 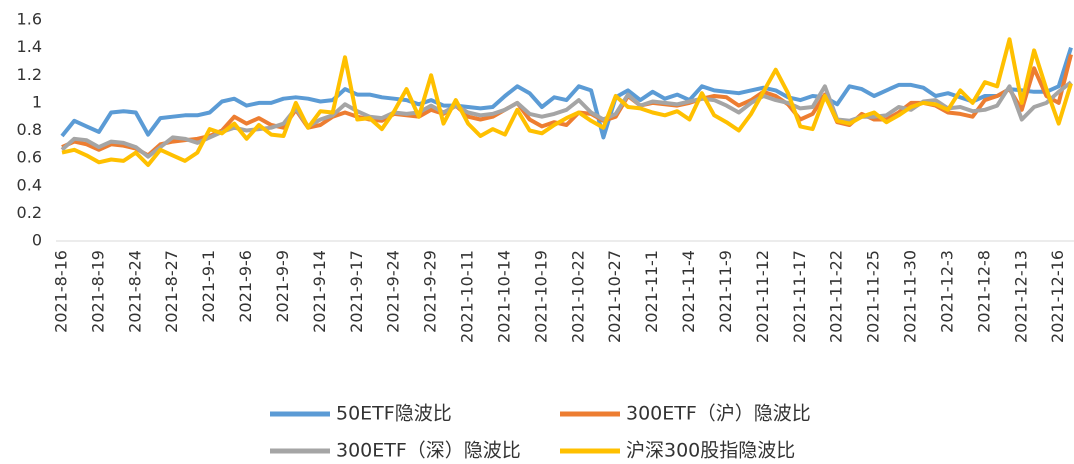 I want to click on x-tick-label: 2021-12-13, so click(x=1020, y=296).